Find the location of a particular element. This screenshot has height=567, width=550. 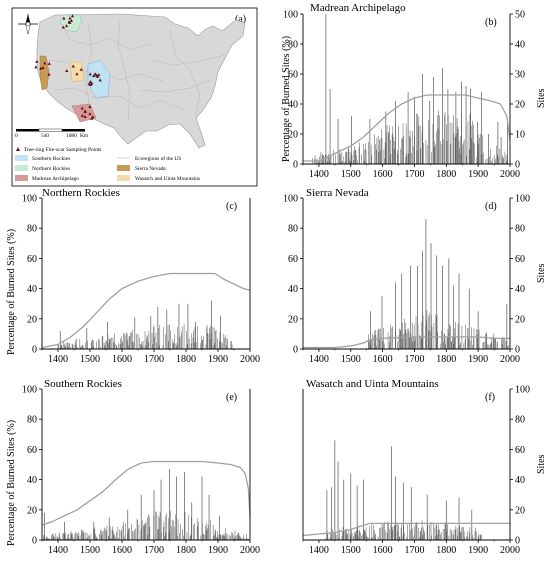

legend-points-label: Tree-ring Fire-scar Sampling Points is located at coordinates (63, 150).